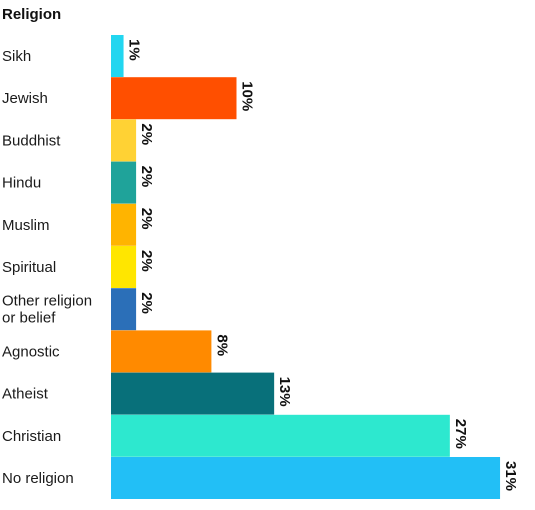  What do you see at coordinates (117, 56) in the screenshot?
I see `bar-sikh` at bounding box center [117, 56].